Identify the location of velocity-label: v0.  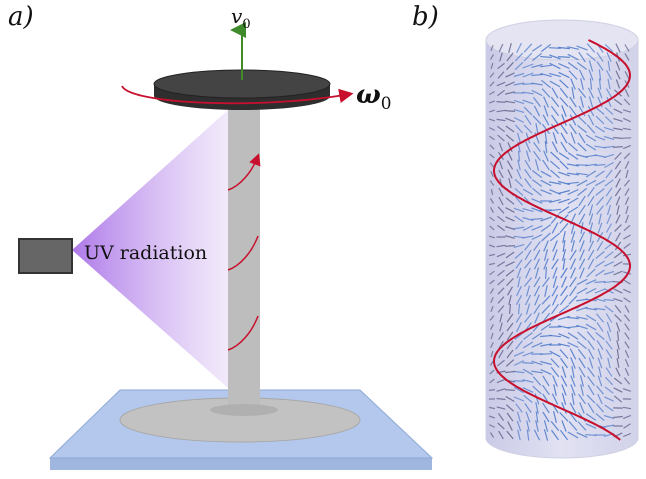
(241, 18).